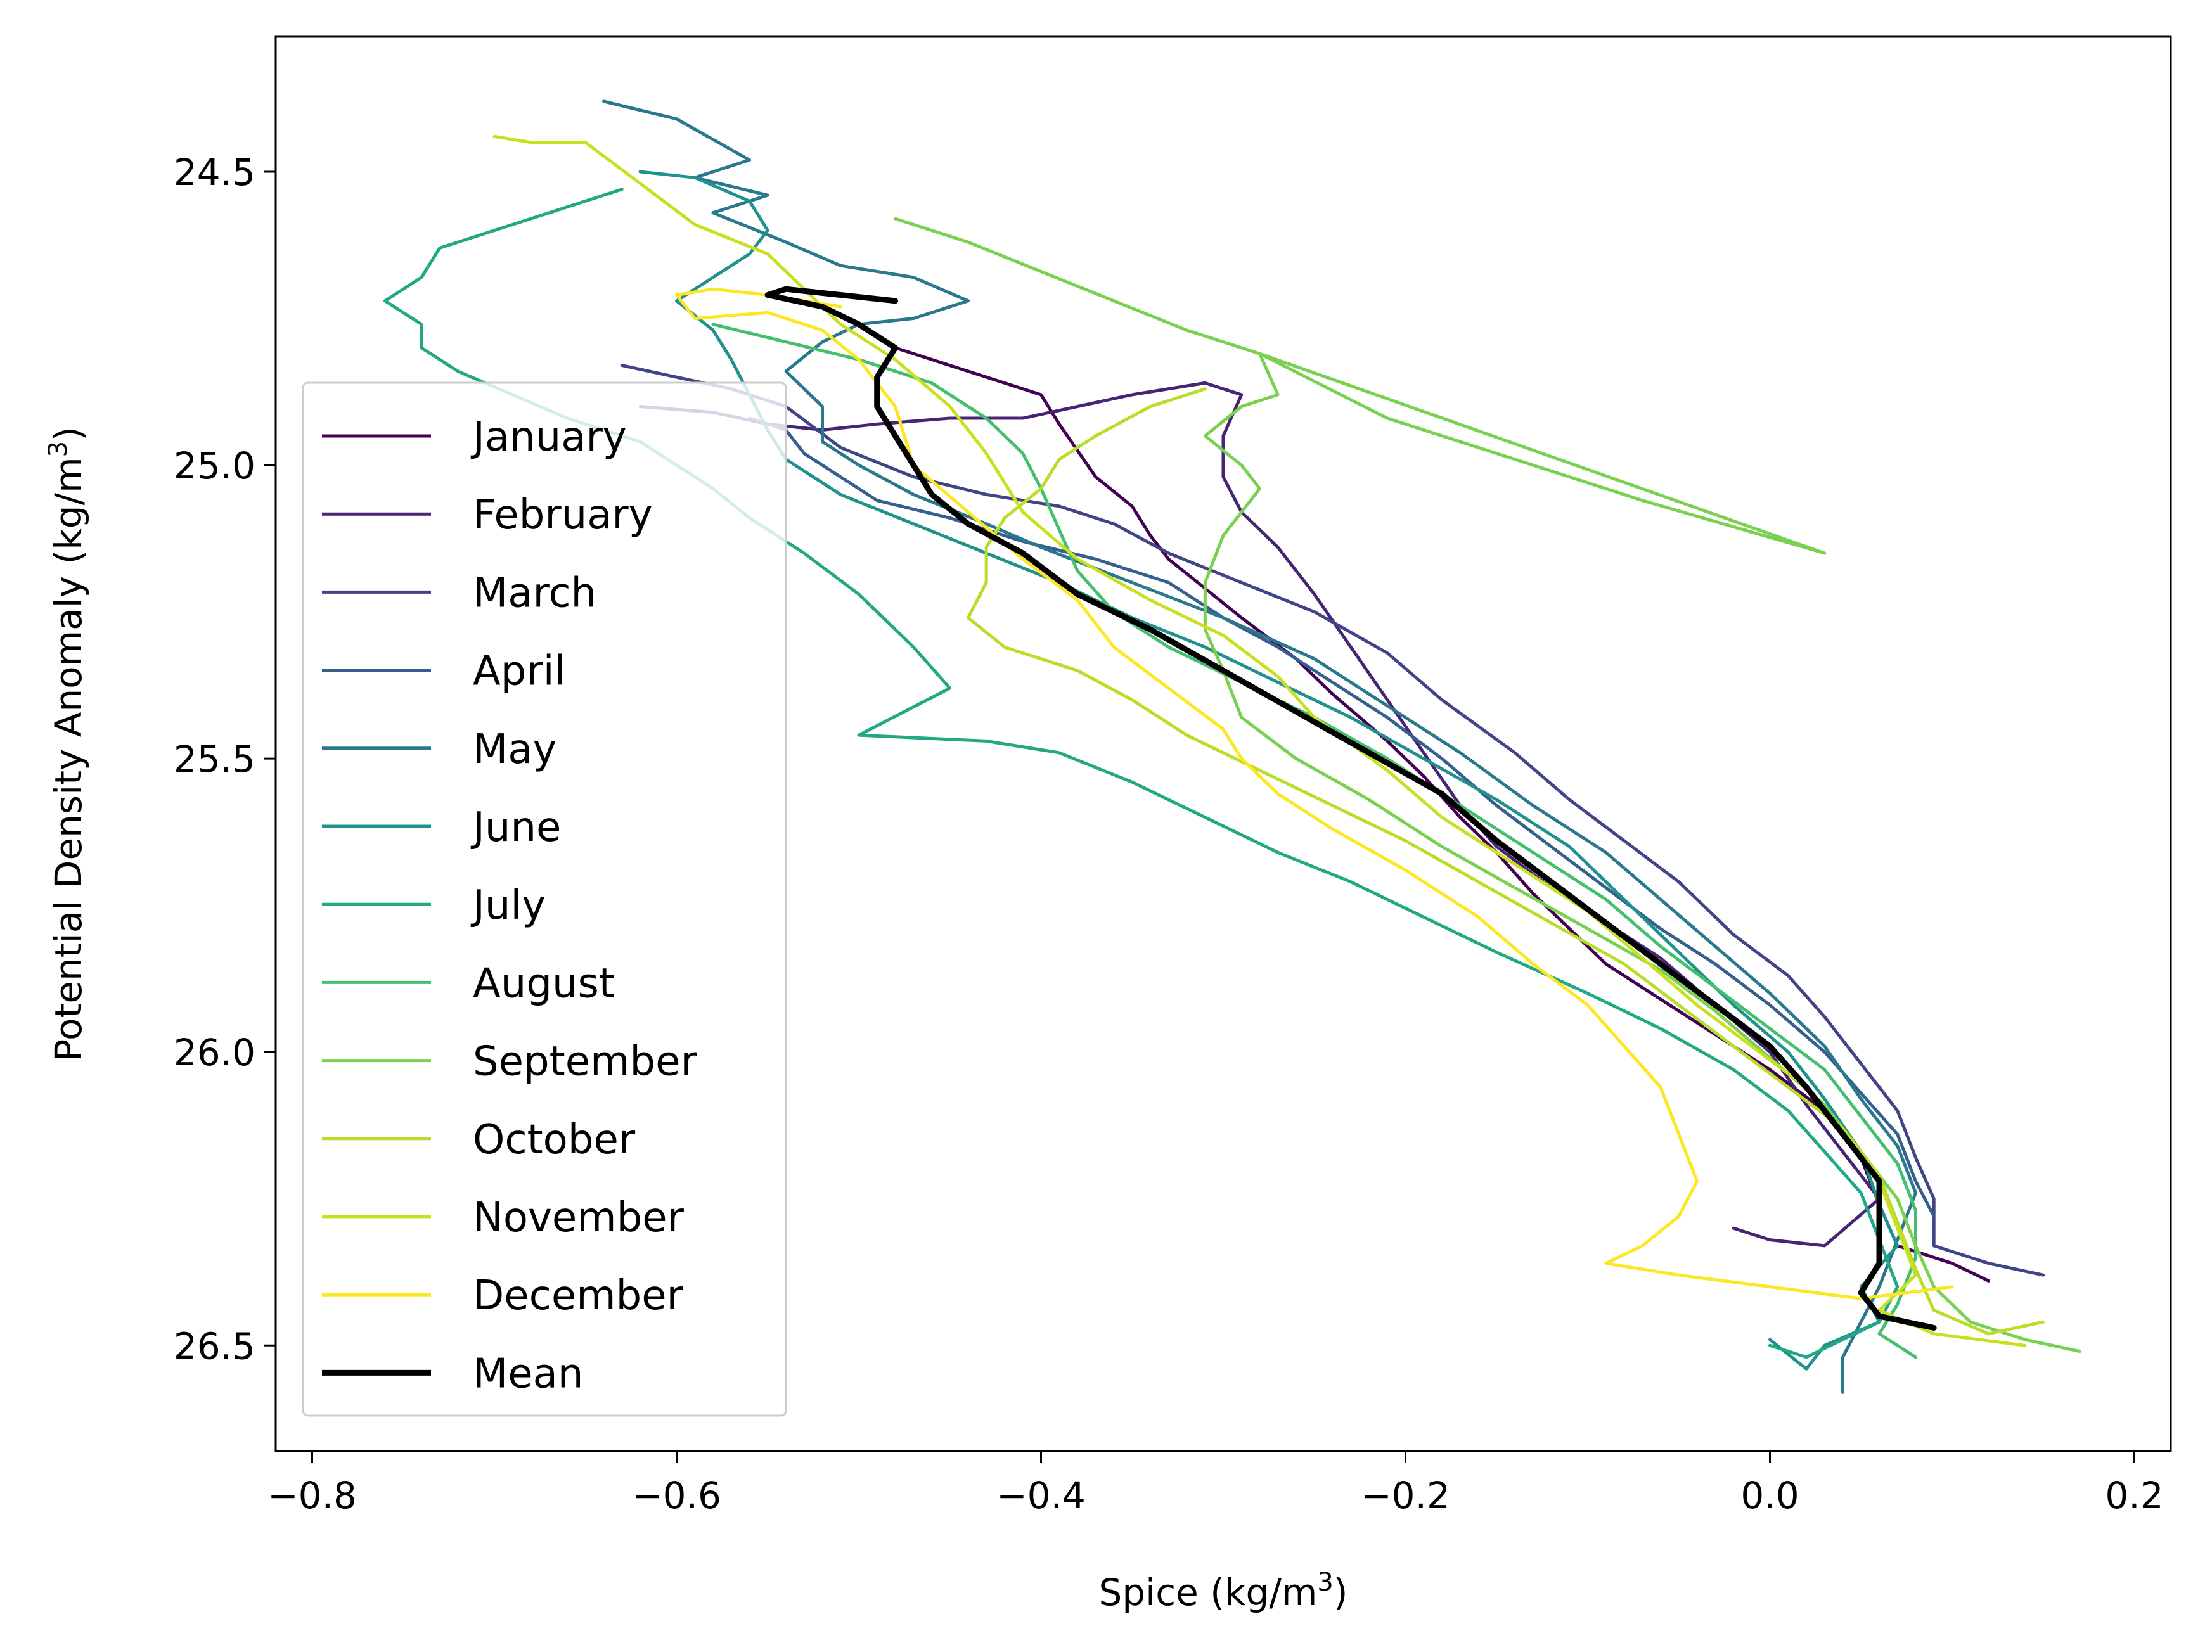 The width and height of the screenshot is (2212, 1652). Describe the element at coordinates (215, 1052) in the screenshot. I see `y-tick-label: 26.0` at that location.